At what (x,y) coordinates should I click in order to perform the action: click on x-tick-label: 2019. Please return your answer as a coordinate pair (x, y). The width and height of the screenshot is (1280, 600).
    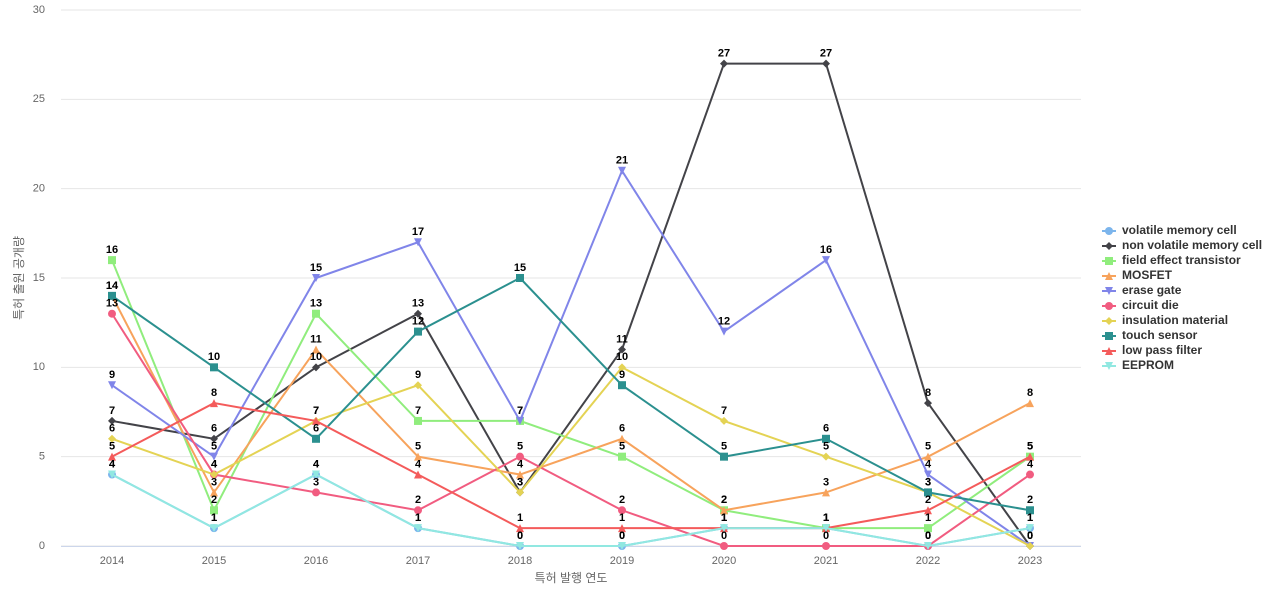
    Looking at the image, I should click on (622, 561).